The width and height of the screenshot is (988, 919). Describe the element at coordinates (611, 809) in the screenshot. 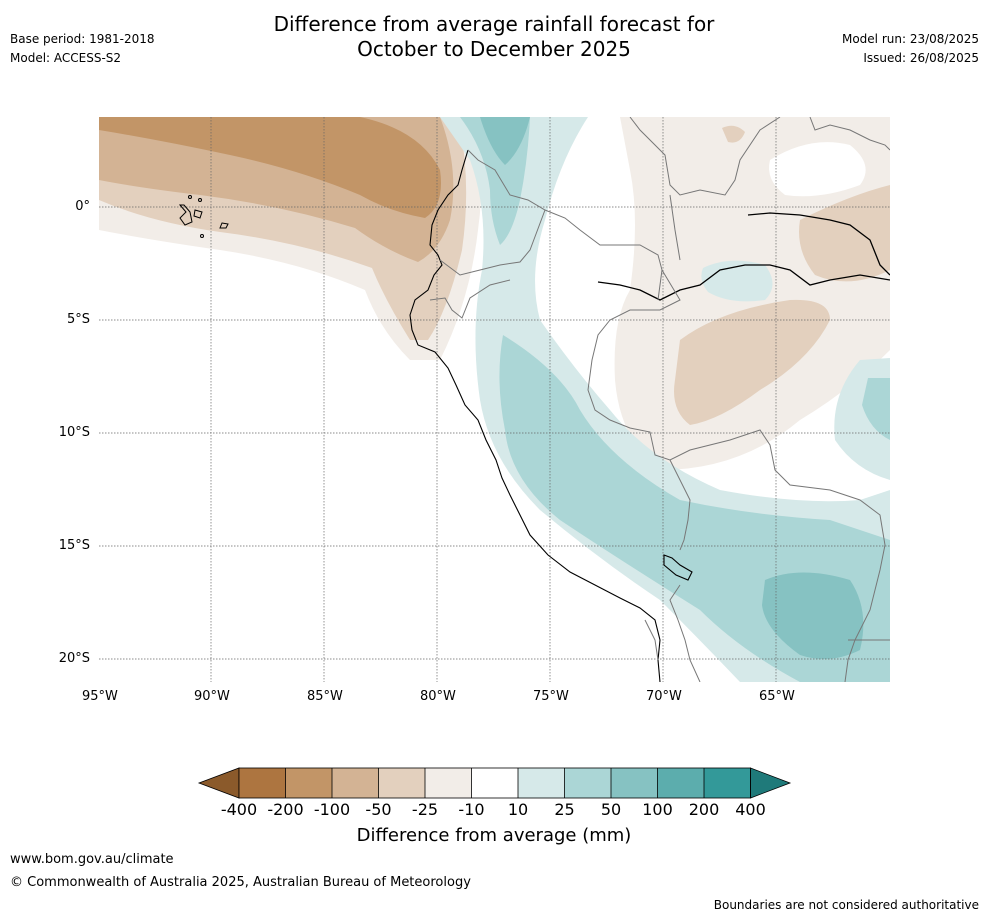

I see `colorbar-tick: 50` at that location.